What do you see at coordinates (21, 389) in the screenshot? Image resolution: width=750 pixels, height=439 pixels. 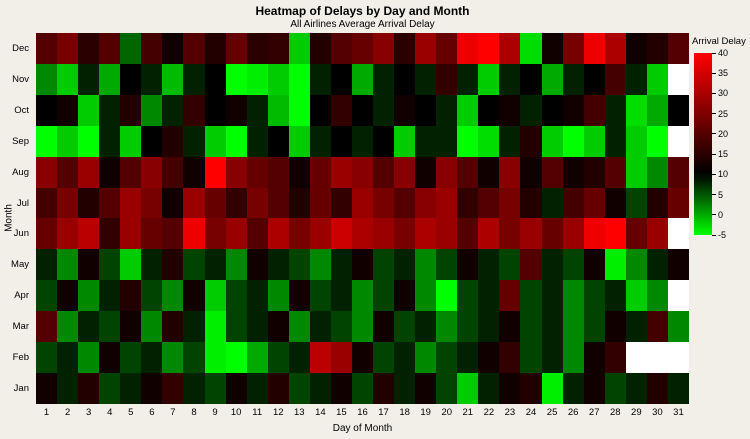 I see `y-tick-label: Jan` at bounding box center [21, 389].